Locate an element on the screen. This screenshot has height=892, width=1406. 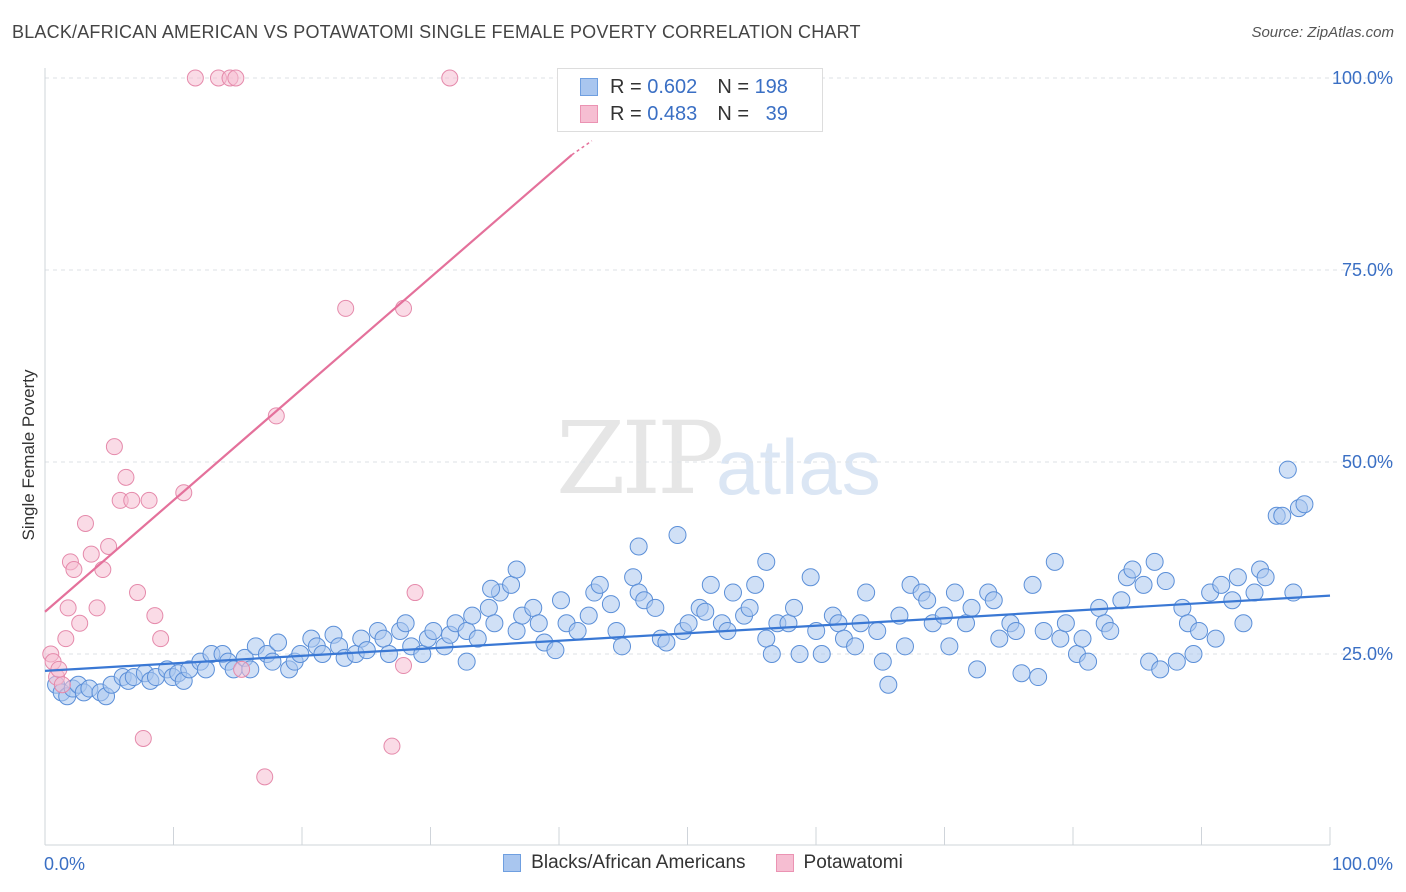
legend-row-blacks: R = 0.602 N = 198 is located at coordinates (684, 87).